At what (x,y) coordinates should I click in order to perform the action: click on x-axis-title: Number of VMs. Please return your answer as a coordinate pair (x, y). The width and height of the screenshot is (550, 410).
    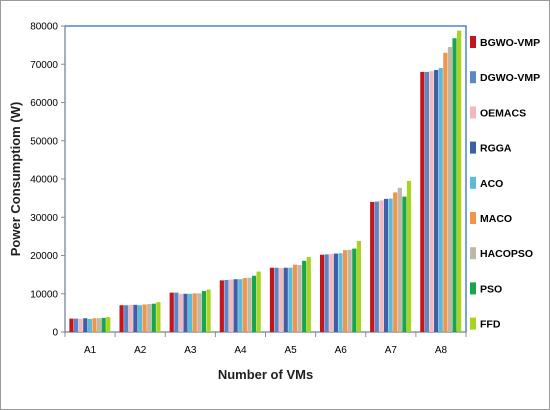
    Looking at the image, I should click on (265, 374).